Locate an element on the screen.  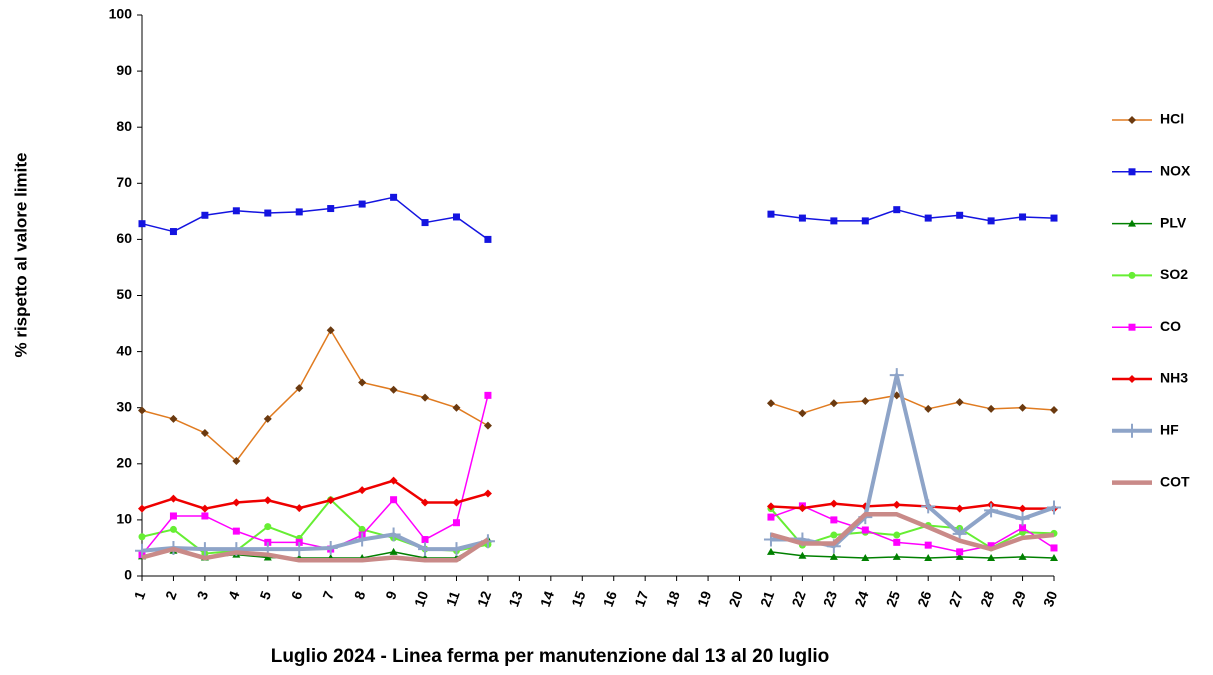
y-tick-label: 20 is located at coordinates (124, 463).